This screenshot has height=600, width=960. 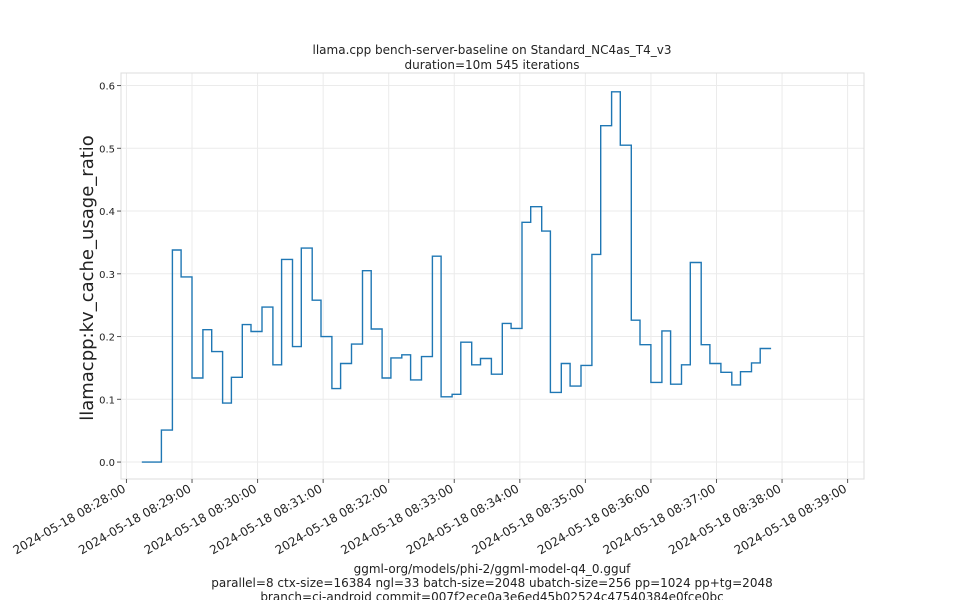 I want to click on y-tick-label: 0.0, so click(x=107, y=463).